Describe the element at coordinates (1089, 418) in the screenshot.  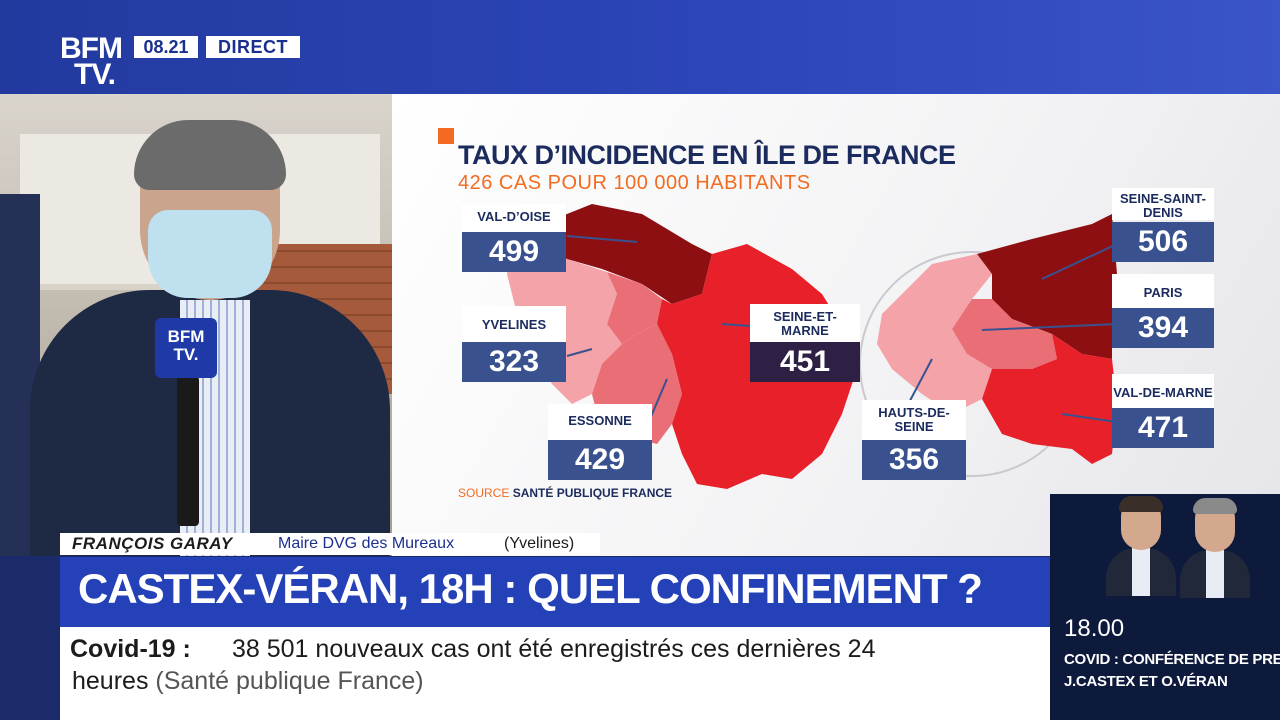
I see `leader-val-de-marne` at that location.